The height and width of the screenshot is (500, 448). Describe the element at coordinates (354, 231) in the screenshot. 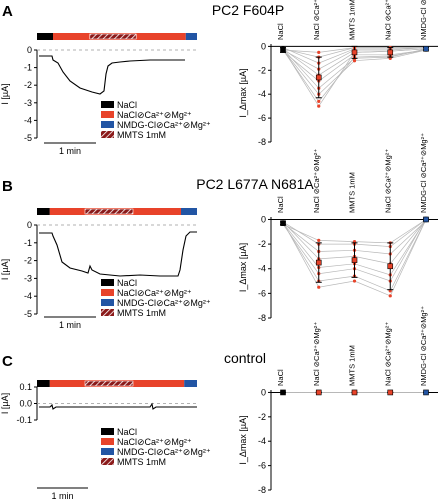

I see `paired-line` at that location.